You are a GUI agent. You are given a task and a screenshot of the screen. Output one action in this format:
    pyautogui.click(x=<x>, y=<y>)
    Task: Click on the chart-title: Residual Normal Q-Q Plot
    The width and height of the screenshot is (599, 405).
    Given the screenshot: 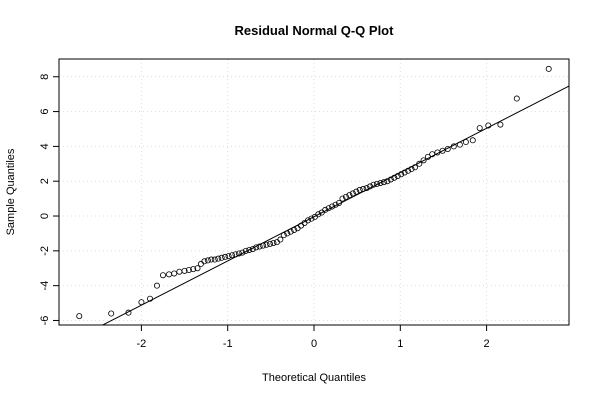 What is the action you would take?
    pyautogui.click(x=315, y=30)
    